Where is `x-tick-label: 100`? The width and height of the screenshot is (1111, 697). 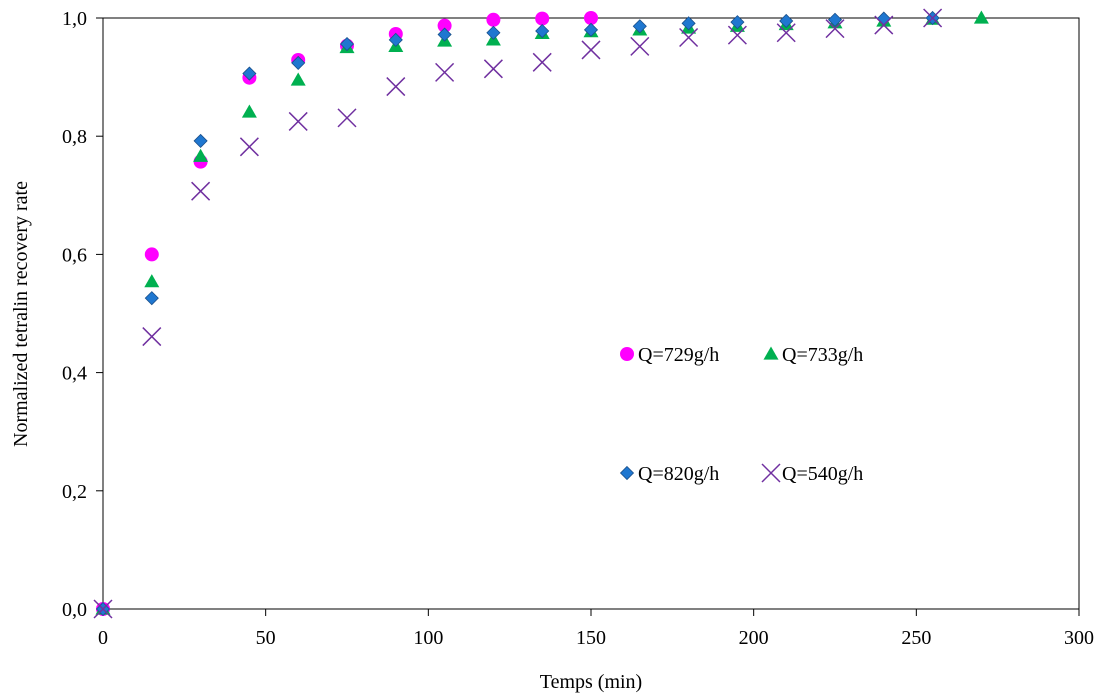
x-tick-label: 100 is located at coordinates (428, 638).